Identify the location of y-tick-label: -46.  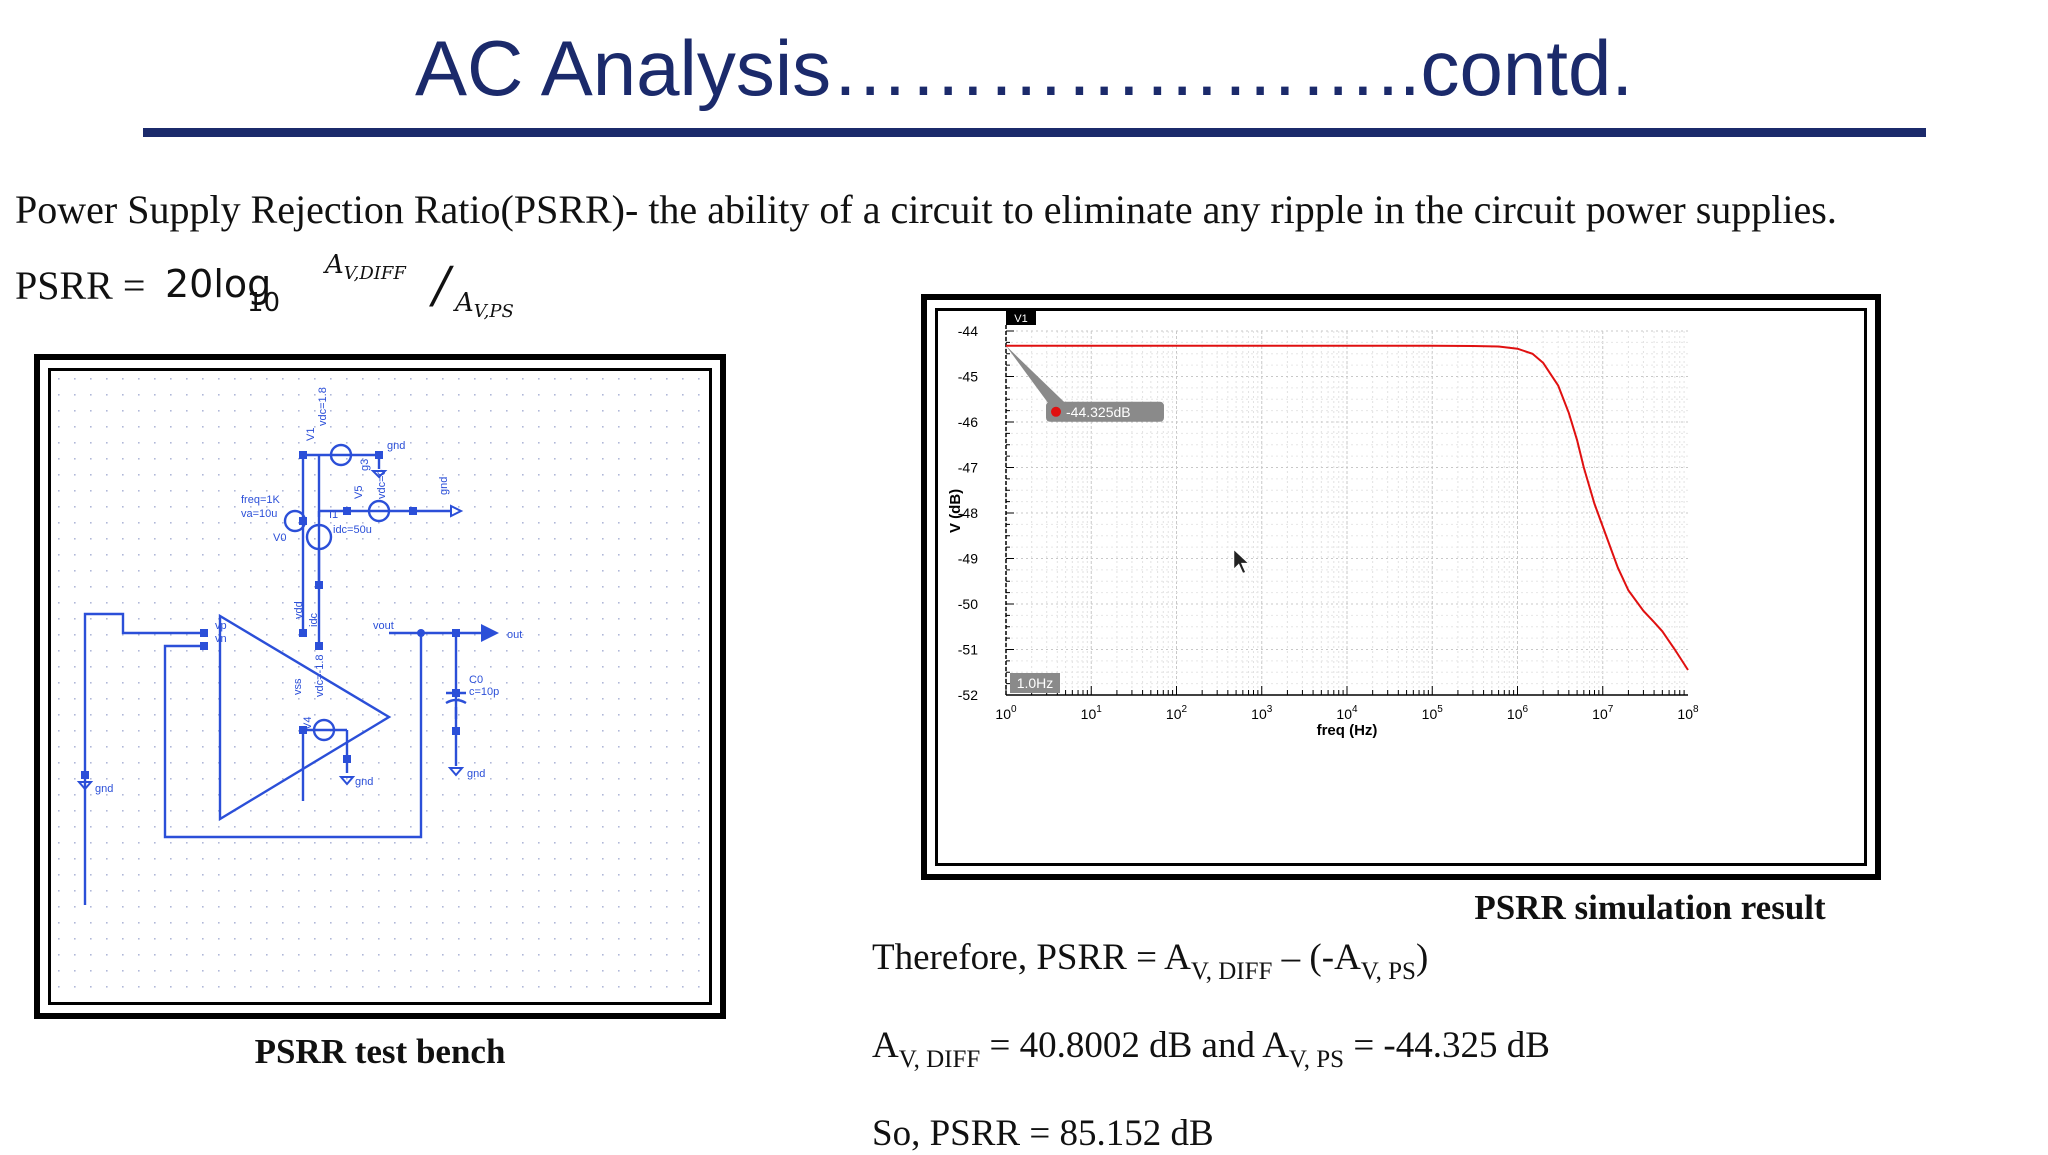
(968, 422).